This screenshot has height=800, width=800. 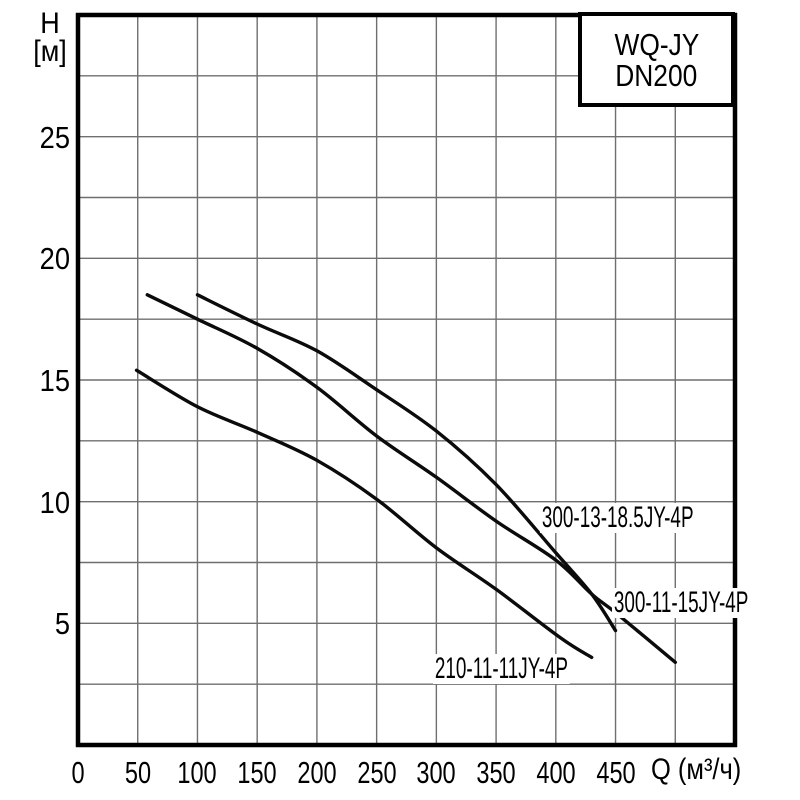 What do you see at coordinates (54, 502) in the screenshot?
I see `y-tick-label-10: 10` at bounding box center [54, 502].